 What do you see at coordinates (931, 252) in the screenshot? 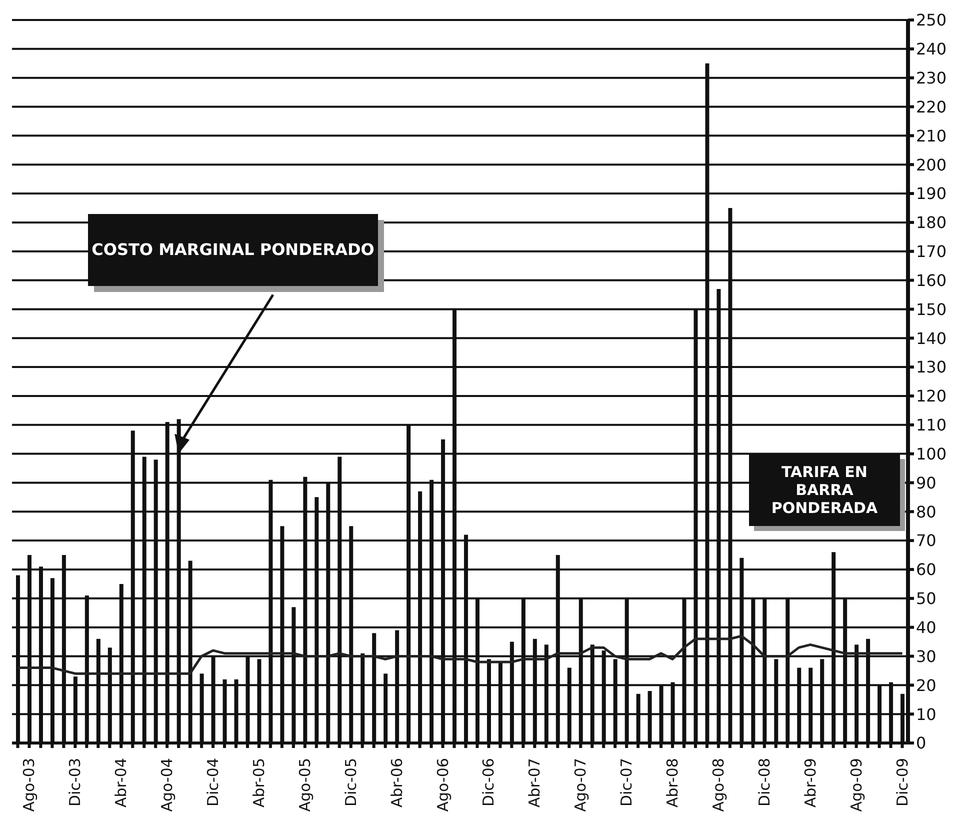
I see `y-tick-label: 170` at bounding box center [931, 252].